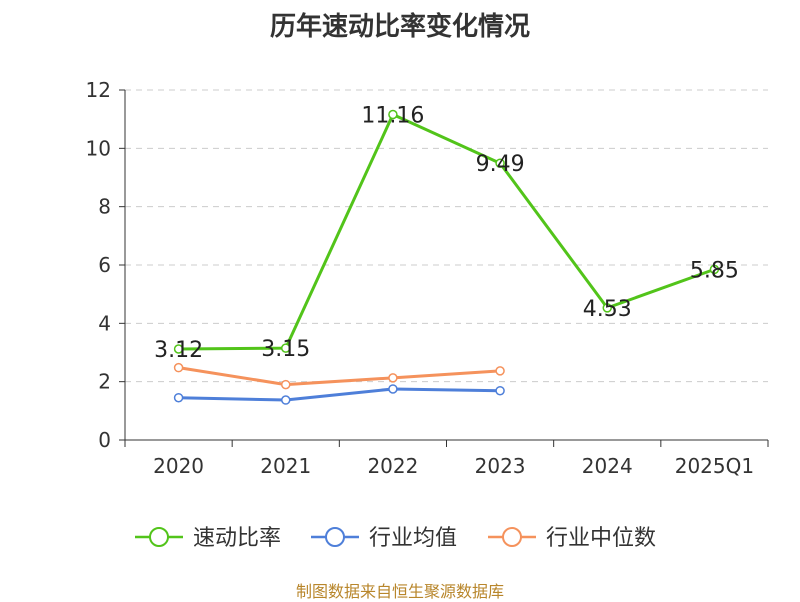 The image size is (800, 602). I want to click on y-tick-label: 0, so click(104, 440).